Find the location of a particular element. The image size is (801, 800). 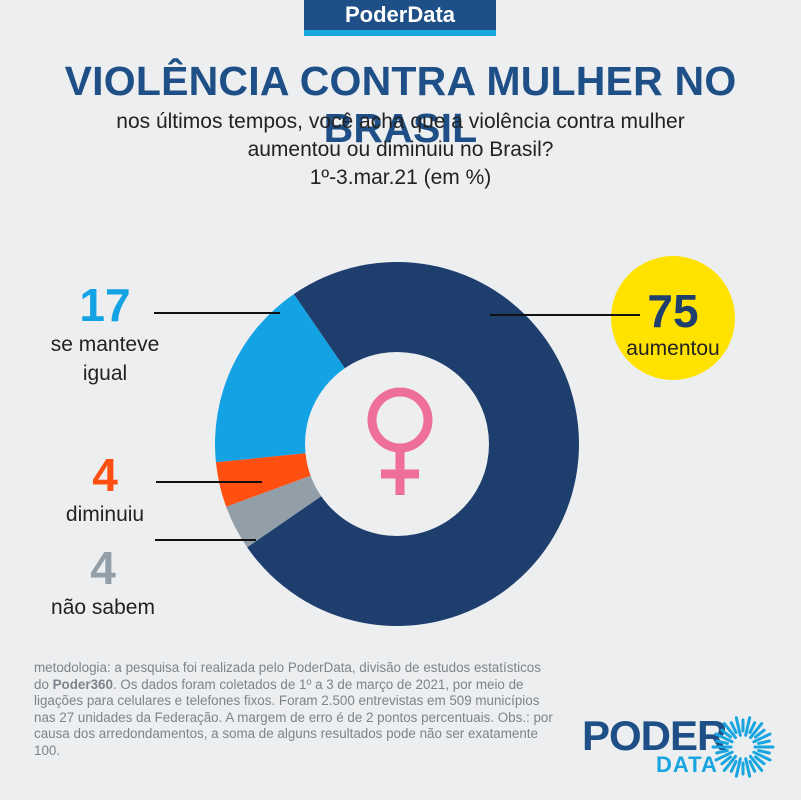

methodology-brand: Poder360 is located at coordinates (82, 684).